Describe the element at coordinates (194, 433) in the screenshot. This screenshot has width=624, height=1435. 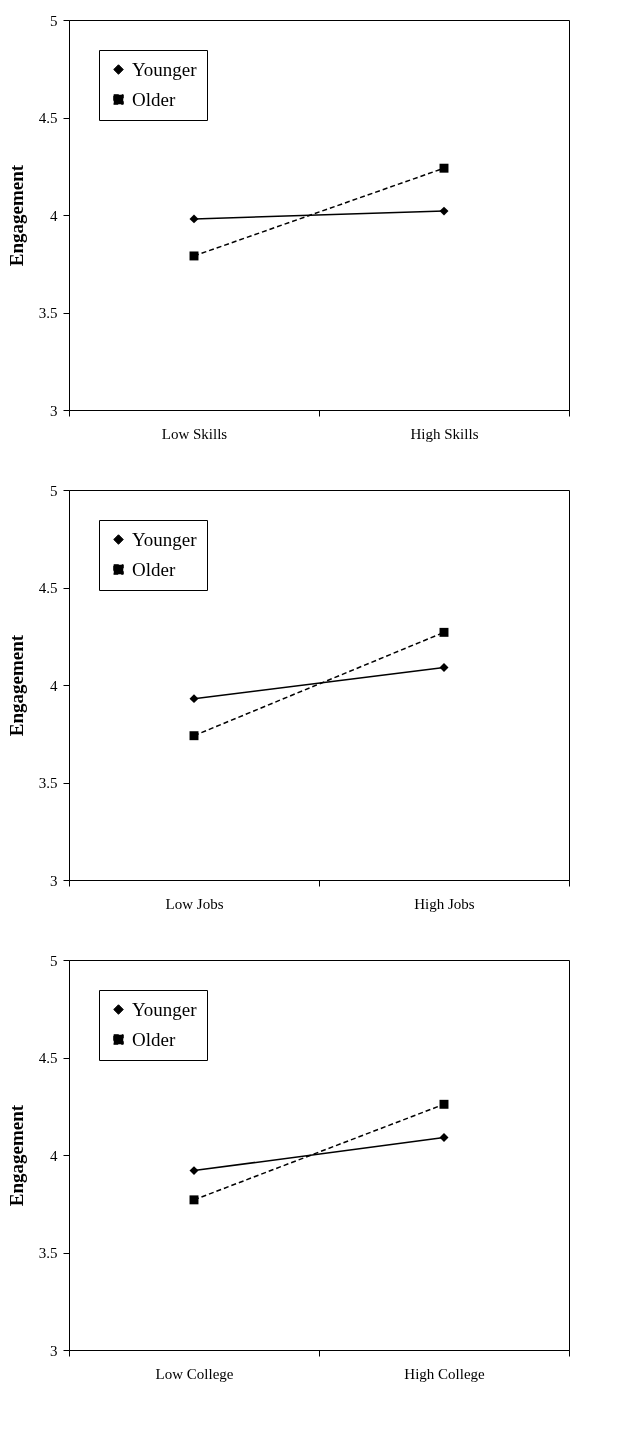
I see `x-tick-label: Low Skills` at that location.